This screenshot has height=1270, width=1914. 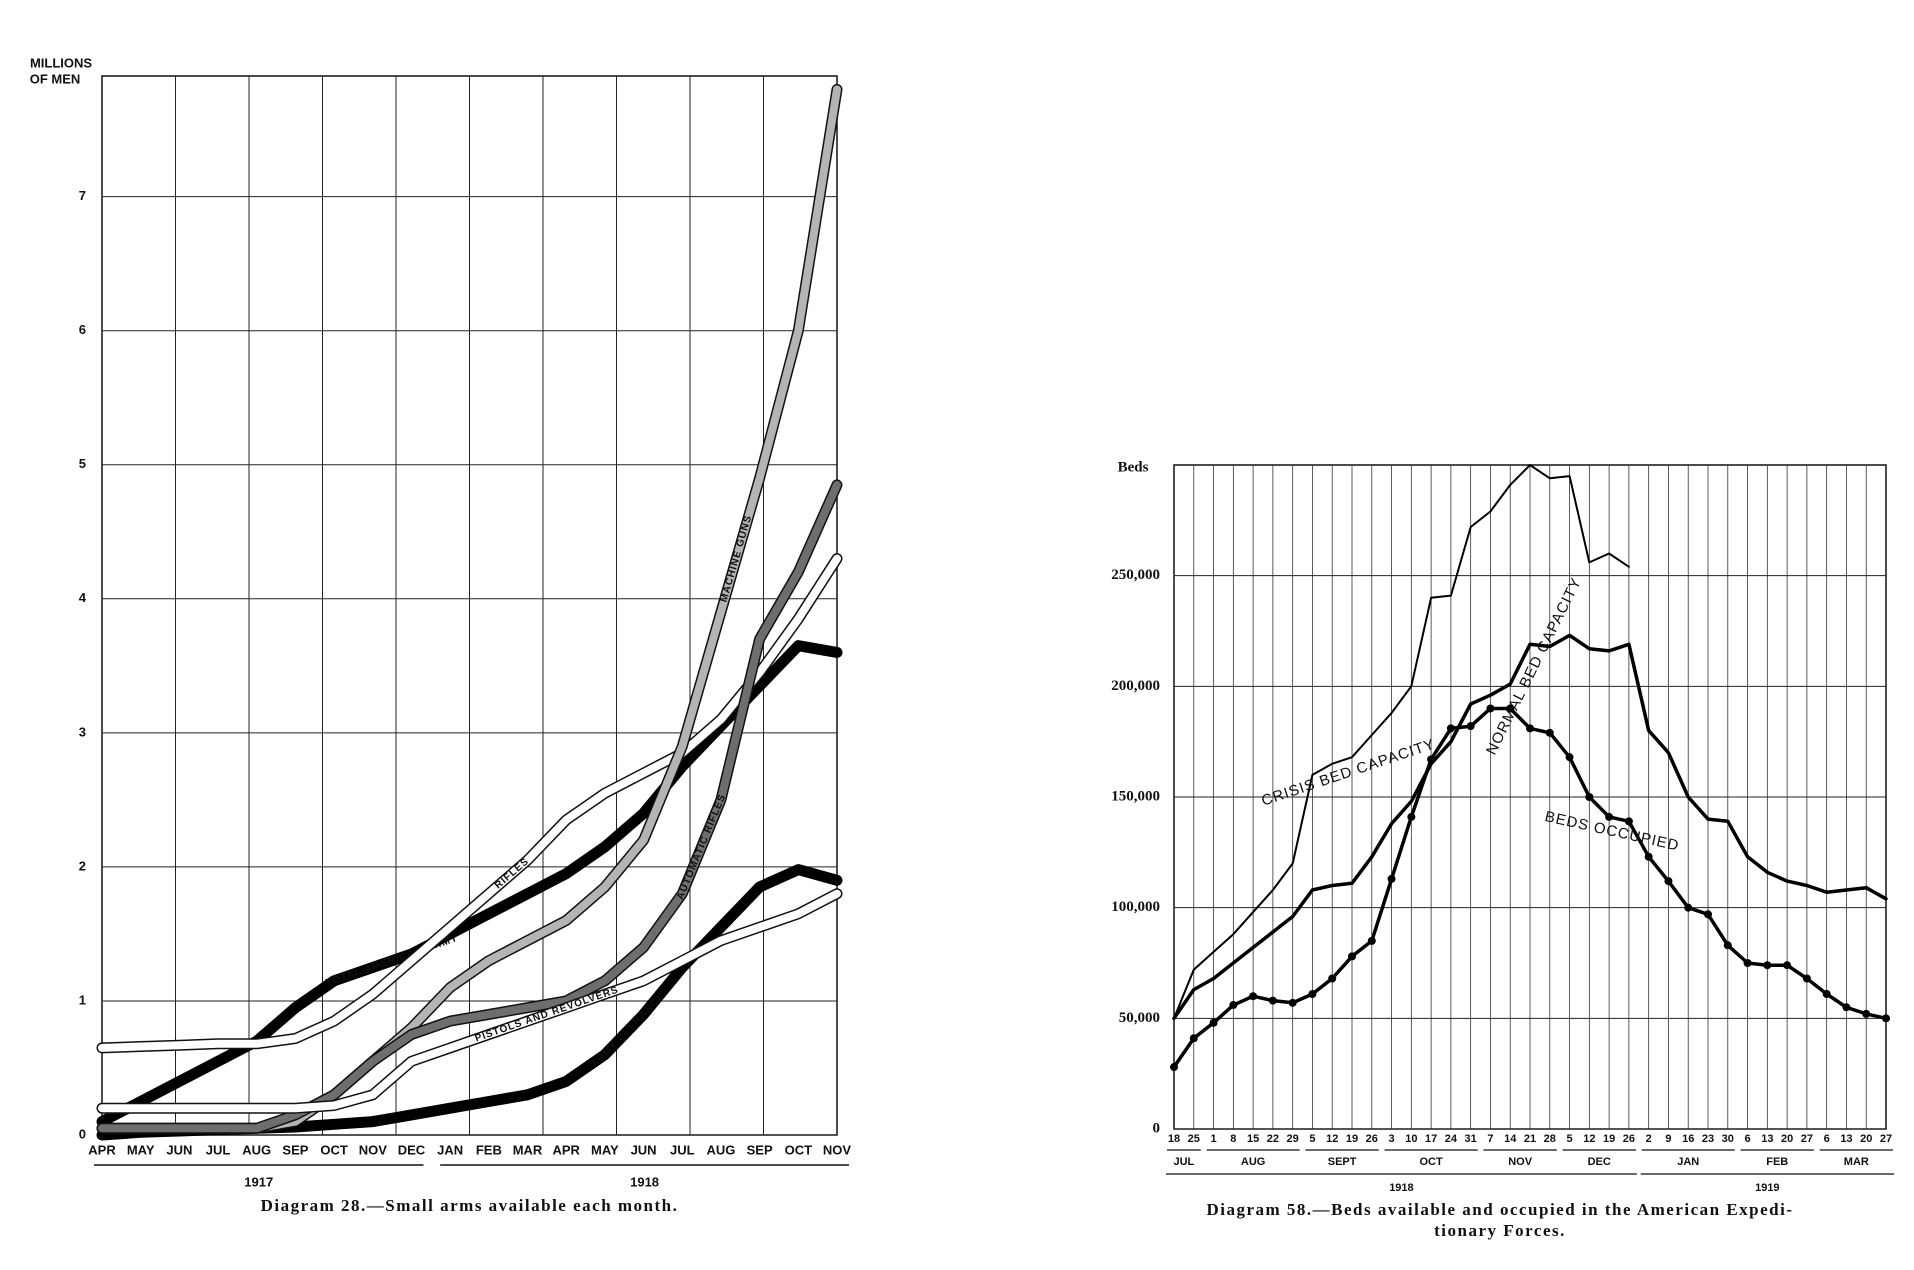 What do you see at coordinates (1767, 1188) in the screenshot?
I see `year-label: 1919` at bounding box center [1767, 1188].